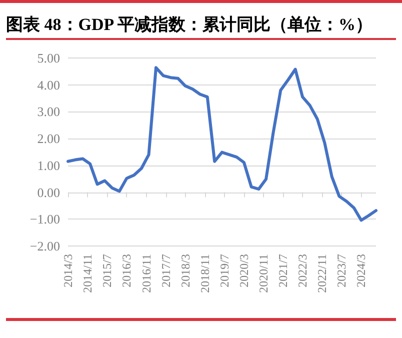 This screenshot has width=402, height=338. What do you see at coordinates (322, 273) in the screenshot?
I see `x-tick-label: 2022/11` at bounding box center [322, 273].